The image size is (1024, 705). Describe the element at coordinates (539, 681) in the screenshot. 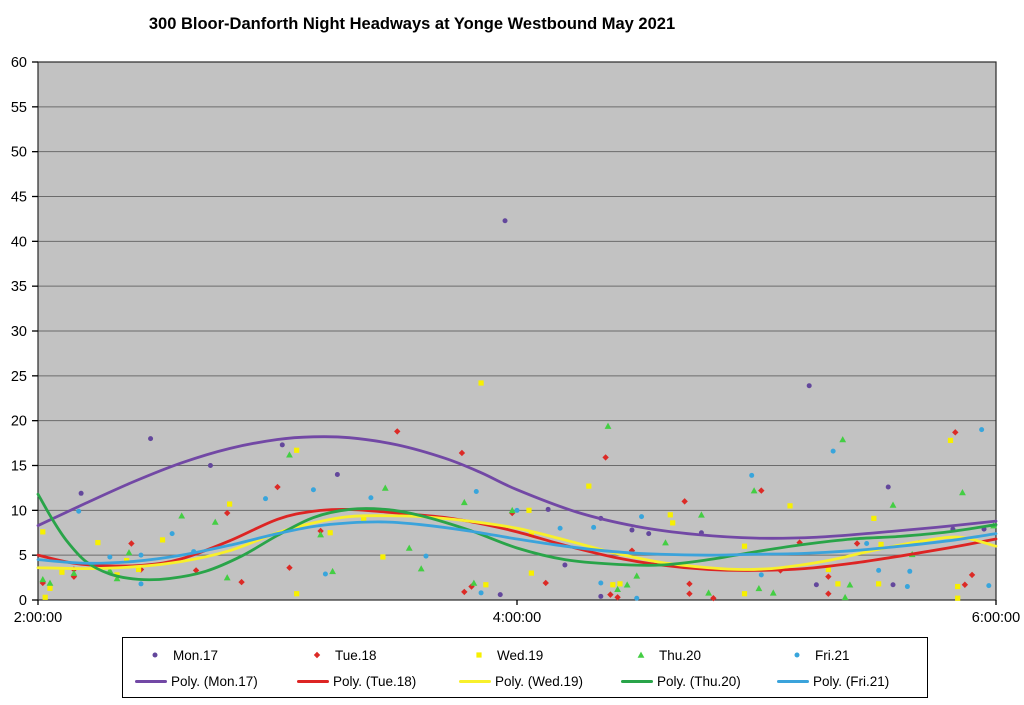

I see `legend-label: Poly. (Wed.19)` at that location.